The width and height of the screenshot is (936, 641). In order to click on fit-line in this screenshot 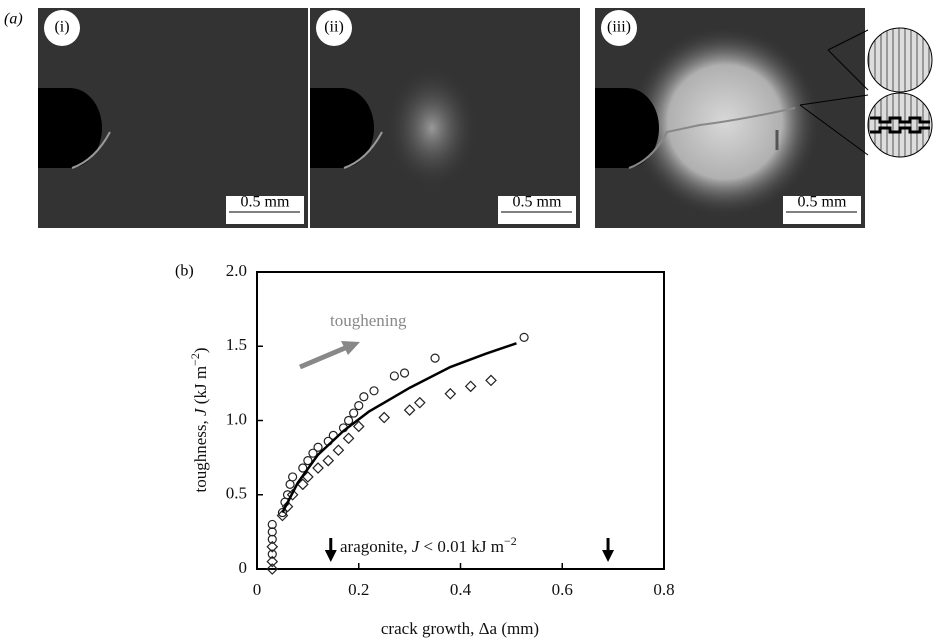, I will do `click(399, 428)`.